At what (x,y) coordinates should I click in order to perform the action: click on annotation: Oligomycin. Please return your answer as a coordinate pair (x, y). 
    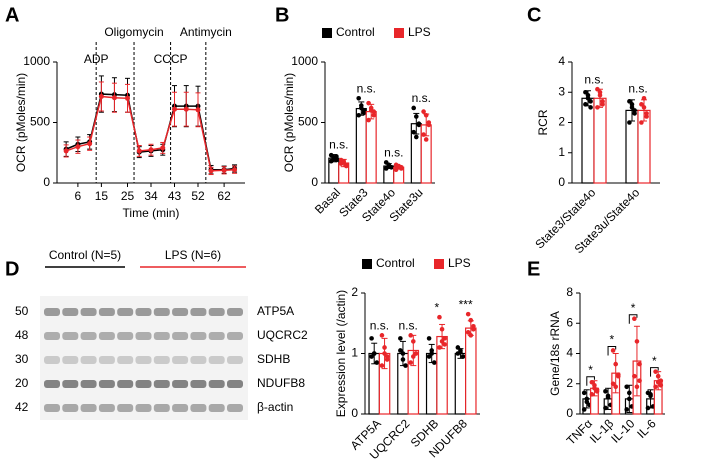
    Looking at the image, I should click on (133, 32).